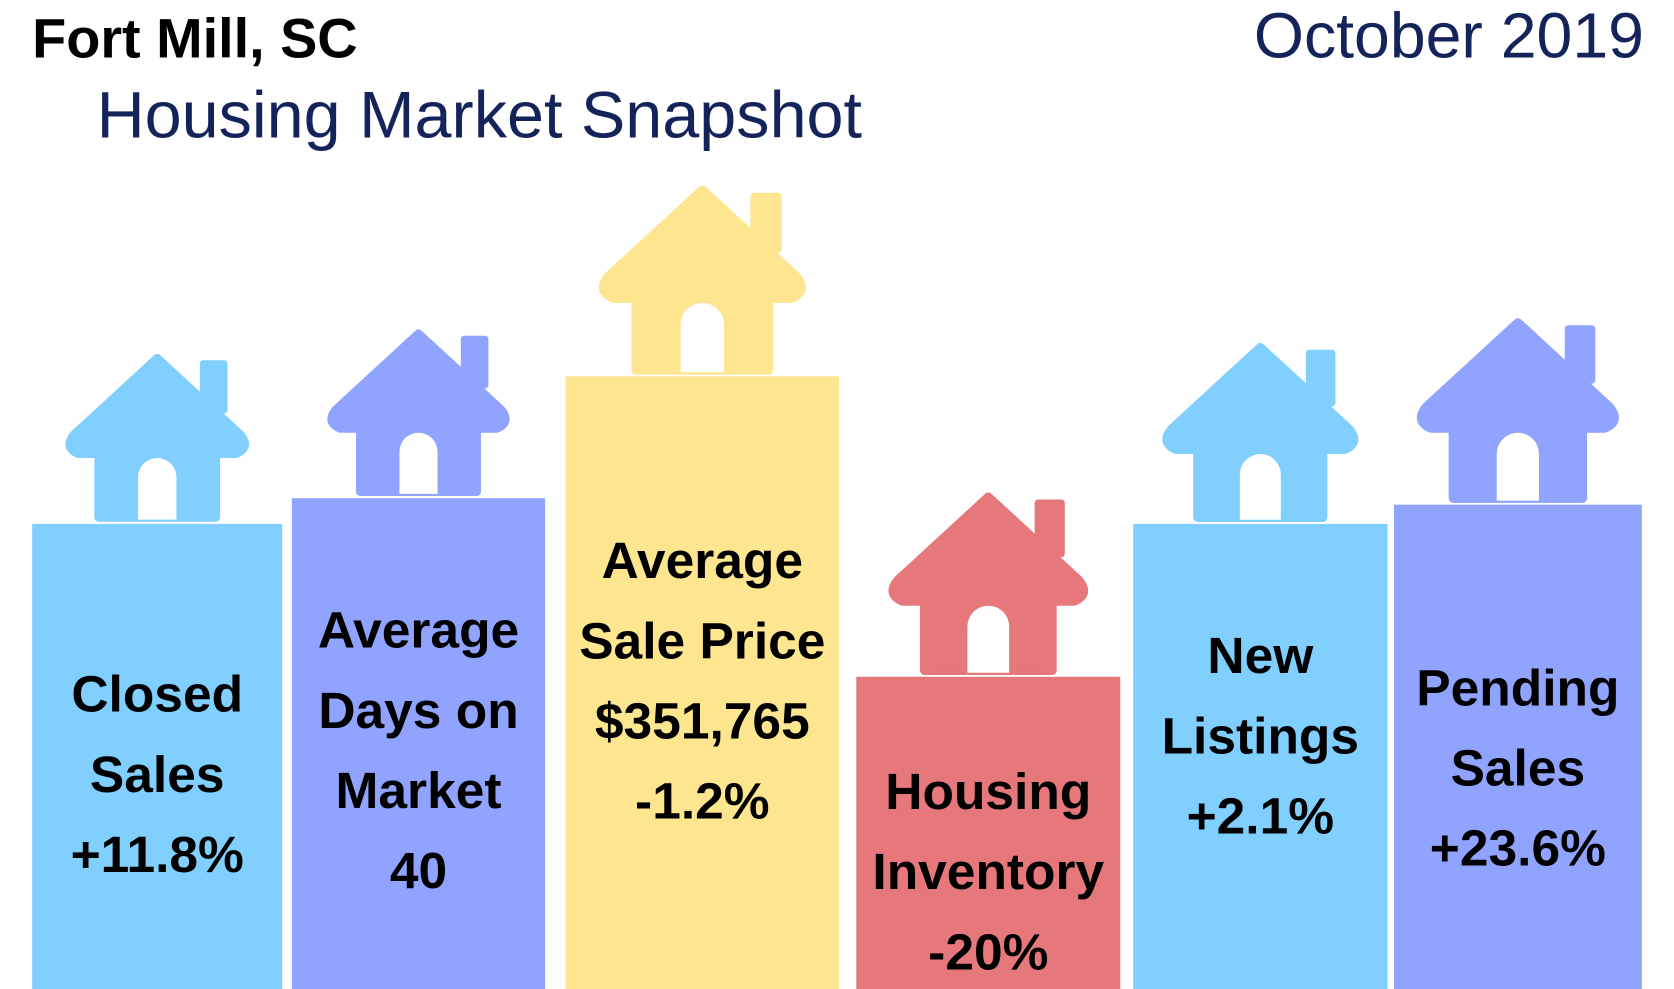  Describe the element at coordinates (157, 854) in the screenshot. I see `card-value: +11.8%` at that location.